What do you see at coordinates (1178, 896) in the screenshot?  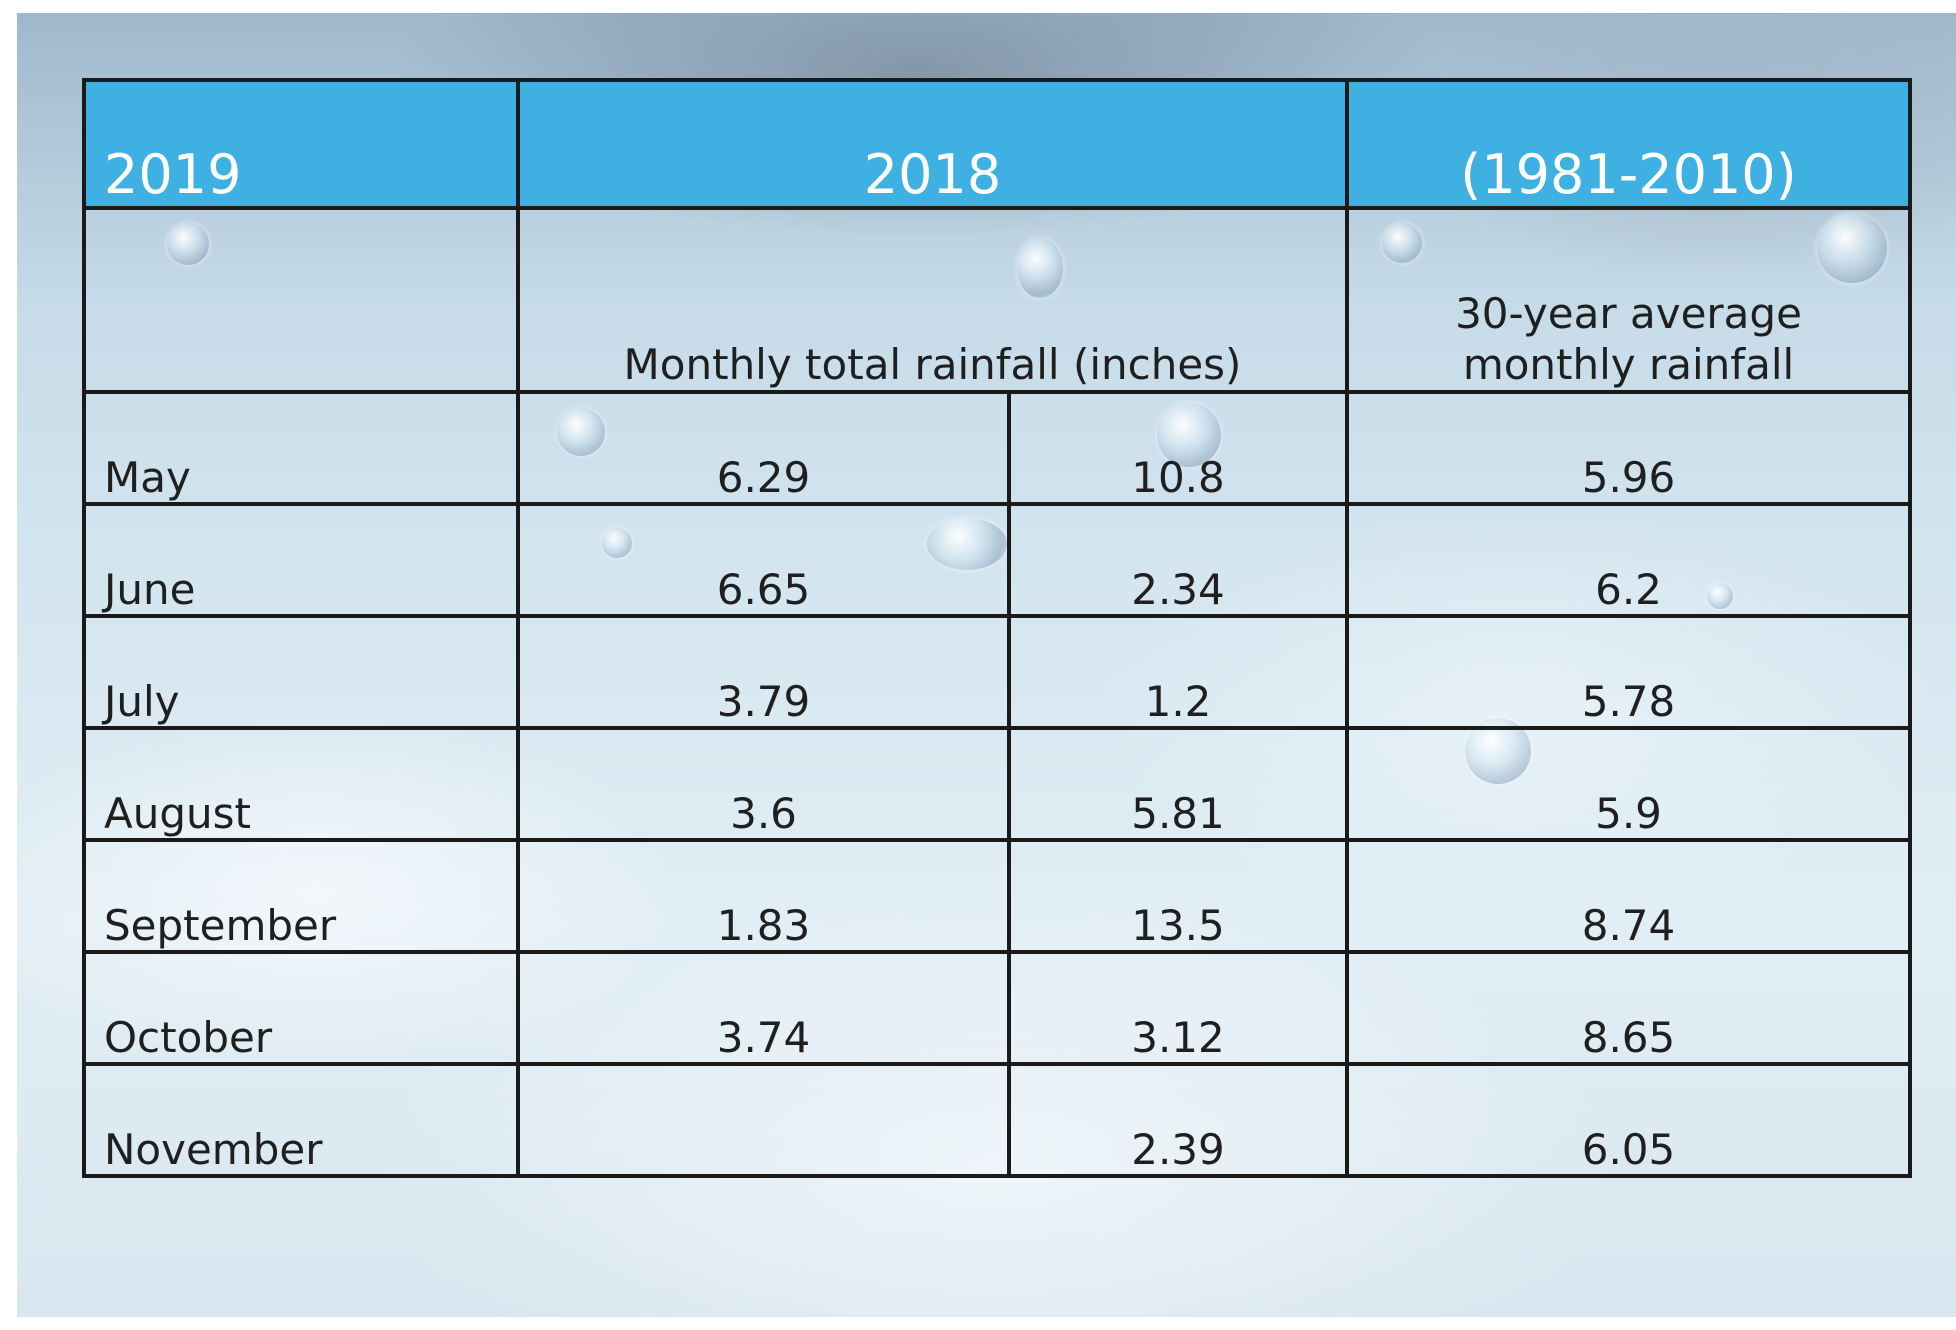 I see `rainfall-2018-cell: 13.5` at bounding box center [1178, 896].